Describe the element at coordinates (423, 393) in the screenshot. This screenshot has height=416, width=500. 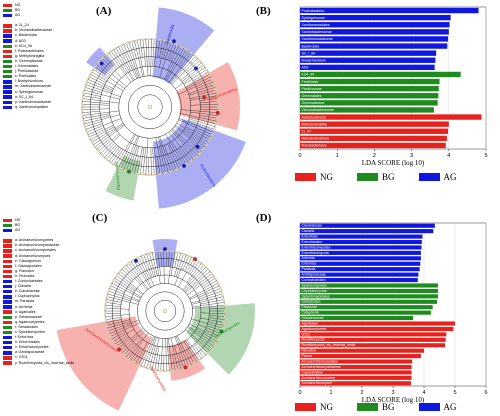
I see `tick-label: 4` at that location.